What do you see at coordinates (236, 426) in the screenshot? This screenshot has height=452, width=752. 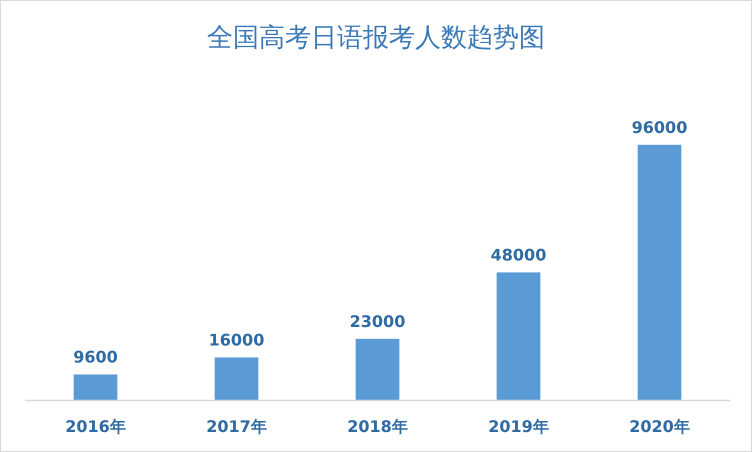 I see `x-tick-label: 2017年` at bounding box center [236, 426].